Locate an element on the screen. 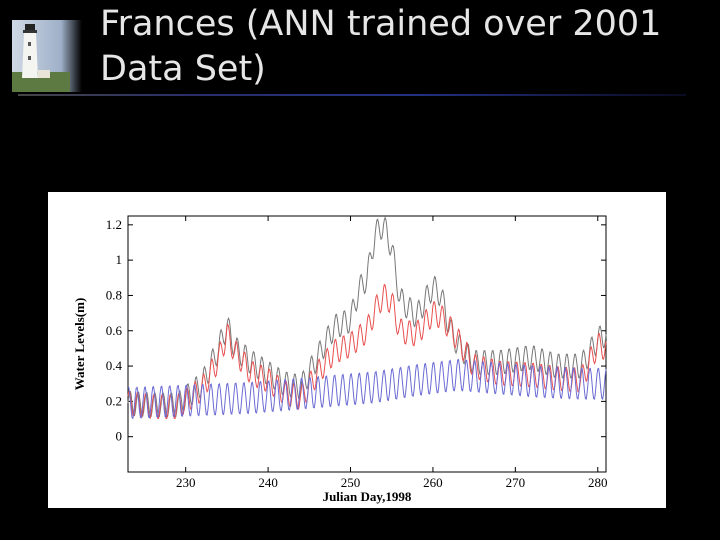 The image size is (720, 540). lighthouse-logo is located at coordinates (47, 56).